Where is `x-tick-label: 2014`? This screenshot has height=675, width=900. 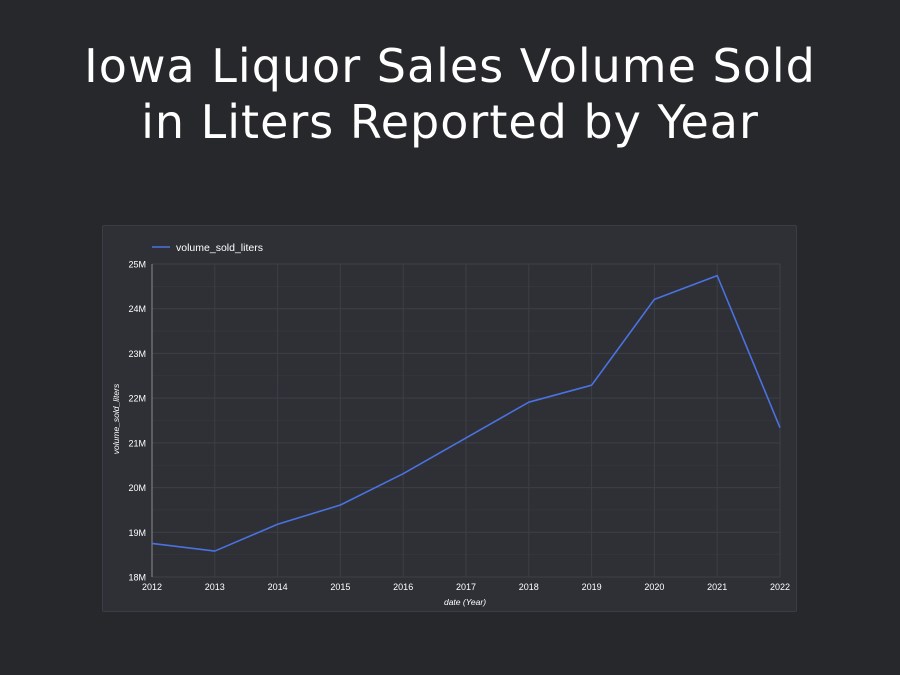
x-tick-label: 2014 is located at coordinates (278, 587).